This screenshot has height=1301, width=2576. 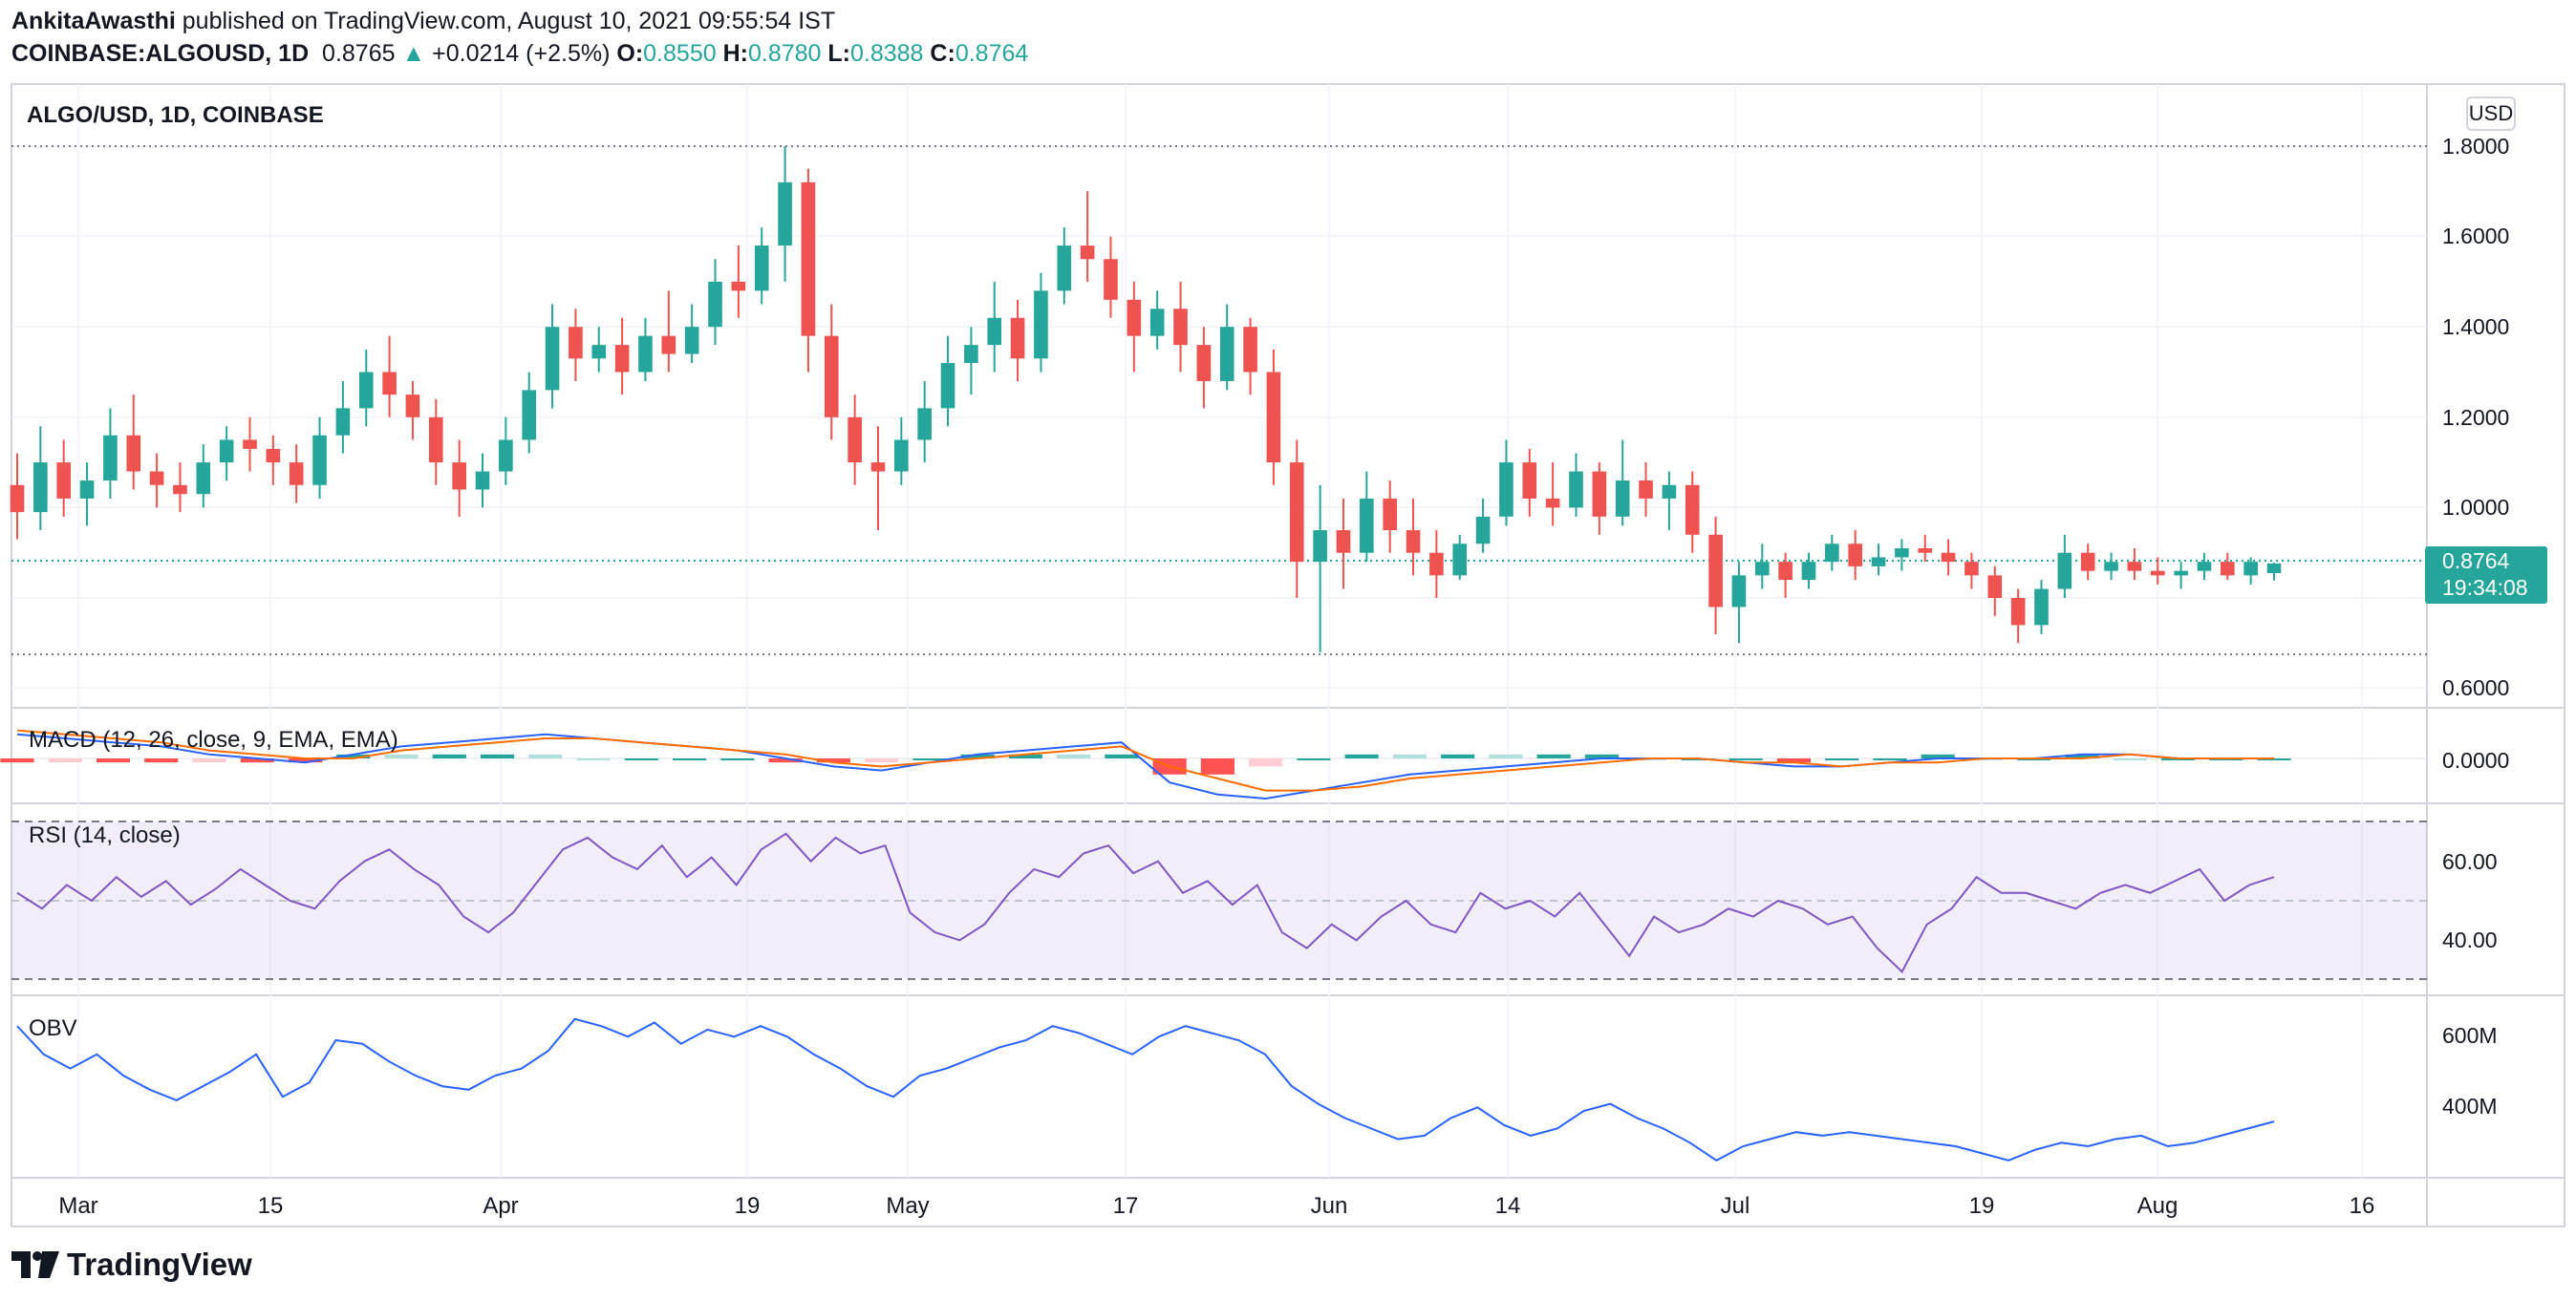 What do you see at coordinates (213, 740) in the screenshot?
I see `macd-title: MACD (12, 26, close, 9, EMA, EMA)` at bounding box center [213, 740].